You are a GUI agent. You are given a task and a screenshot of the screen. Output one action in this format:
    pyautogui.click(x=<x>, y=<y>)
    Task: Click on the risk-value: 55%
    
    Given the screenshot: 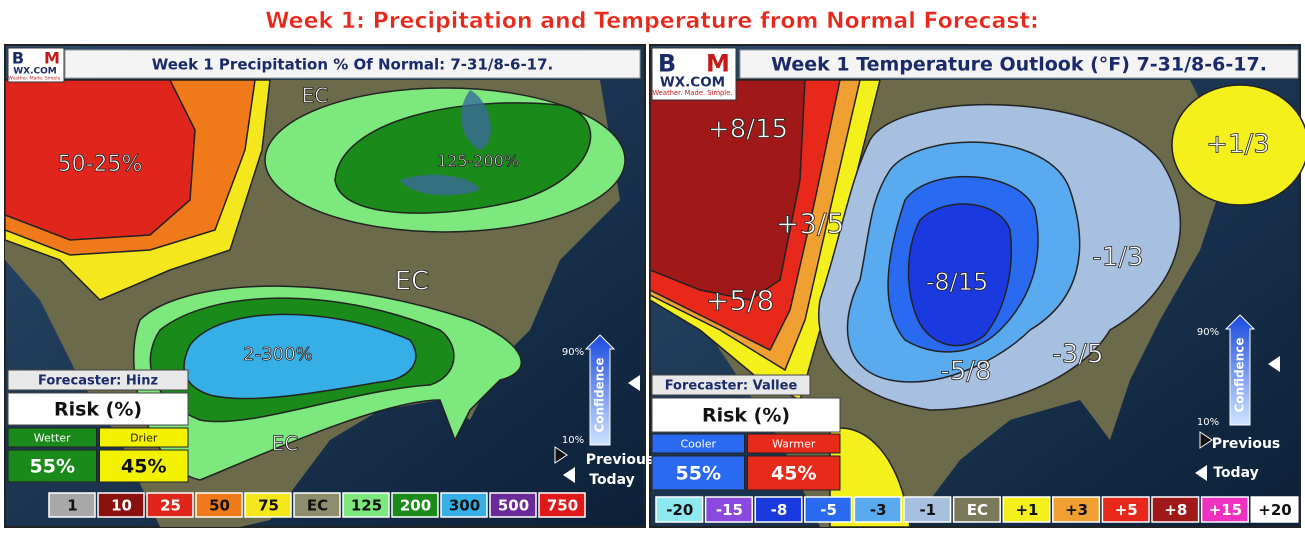 What is the action you would take?
    pyautogui.click(x=698, y=474)
    